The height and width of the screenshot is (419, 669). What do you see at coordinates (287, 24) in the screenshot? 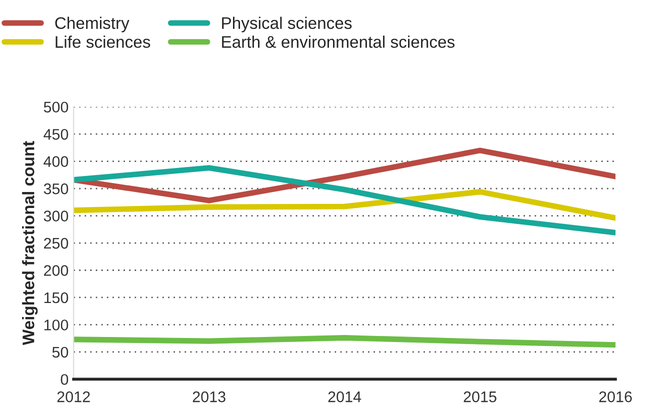
I see `legend-label: Physical sciences` at bounding box center [287, 24].